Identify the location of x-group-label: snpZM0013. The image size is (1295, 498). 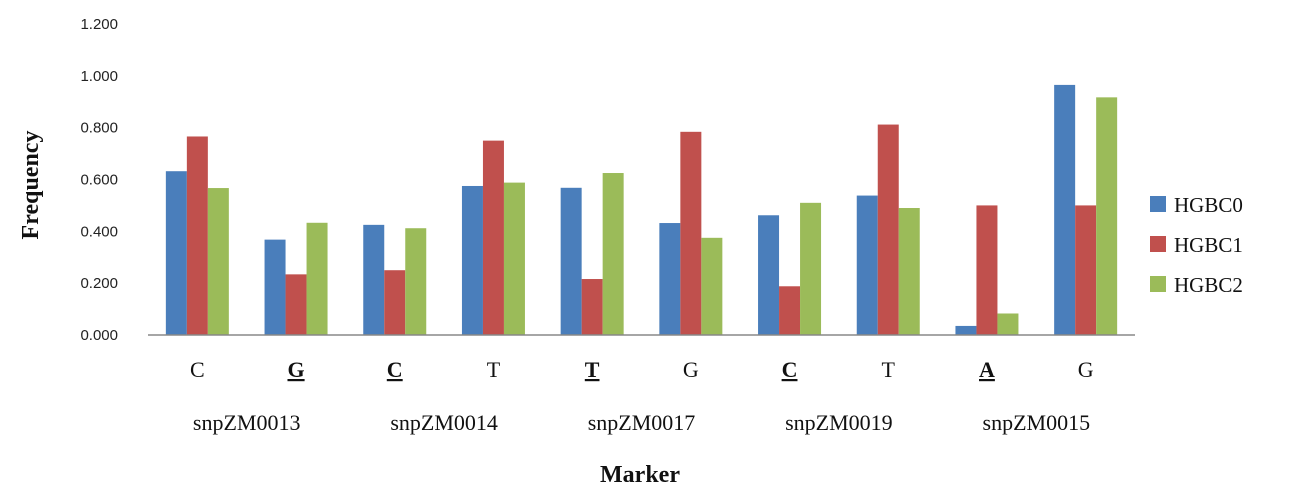
(247, 422).